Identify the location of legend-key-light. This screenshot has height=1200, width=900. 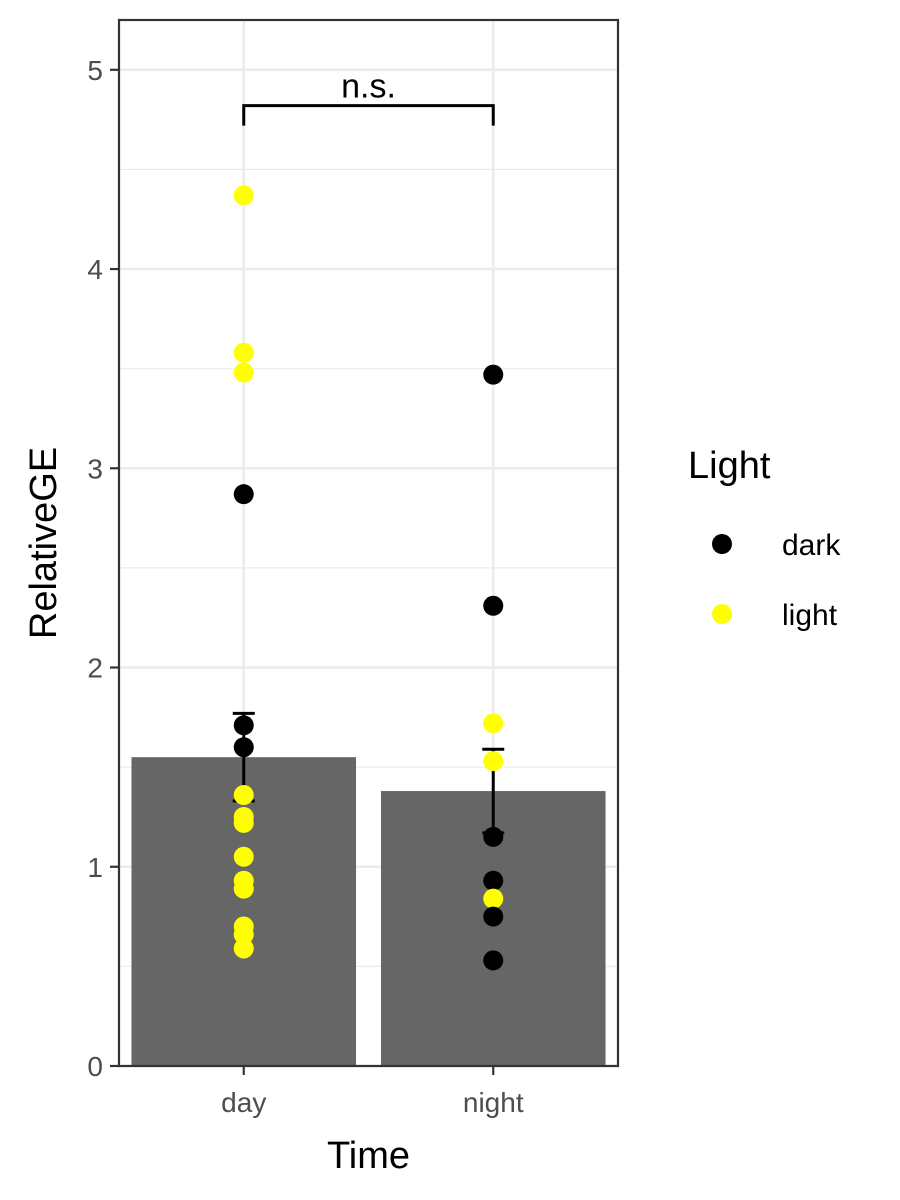
(722, 614).